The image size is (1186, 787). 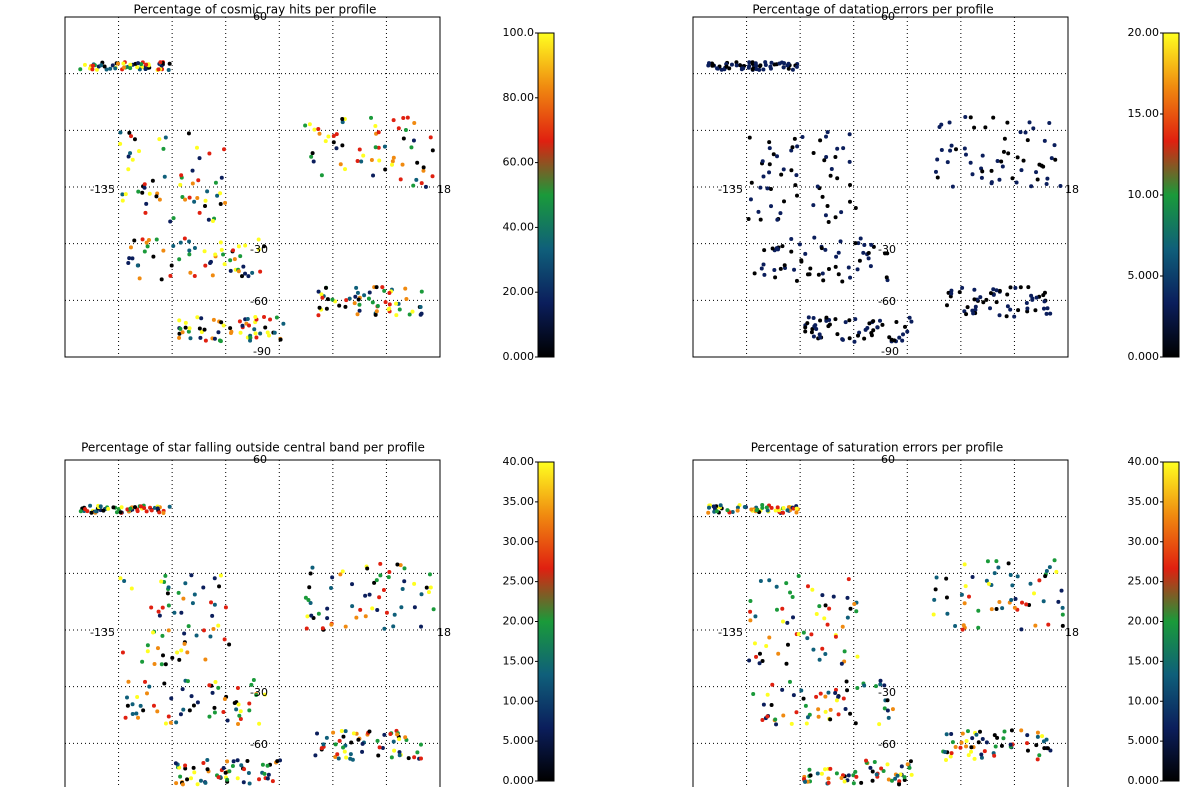 What do you see at coordinates (1144, 780) in the screenshot?
I see `colorbar-tick-label: 0.000` at bounding box center [1144, 780].